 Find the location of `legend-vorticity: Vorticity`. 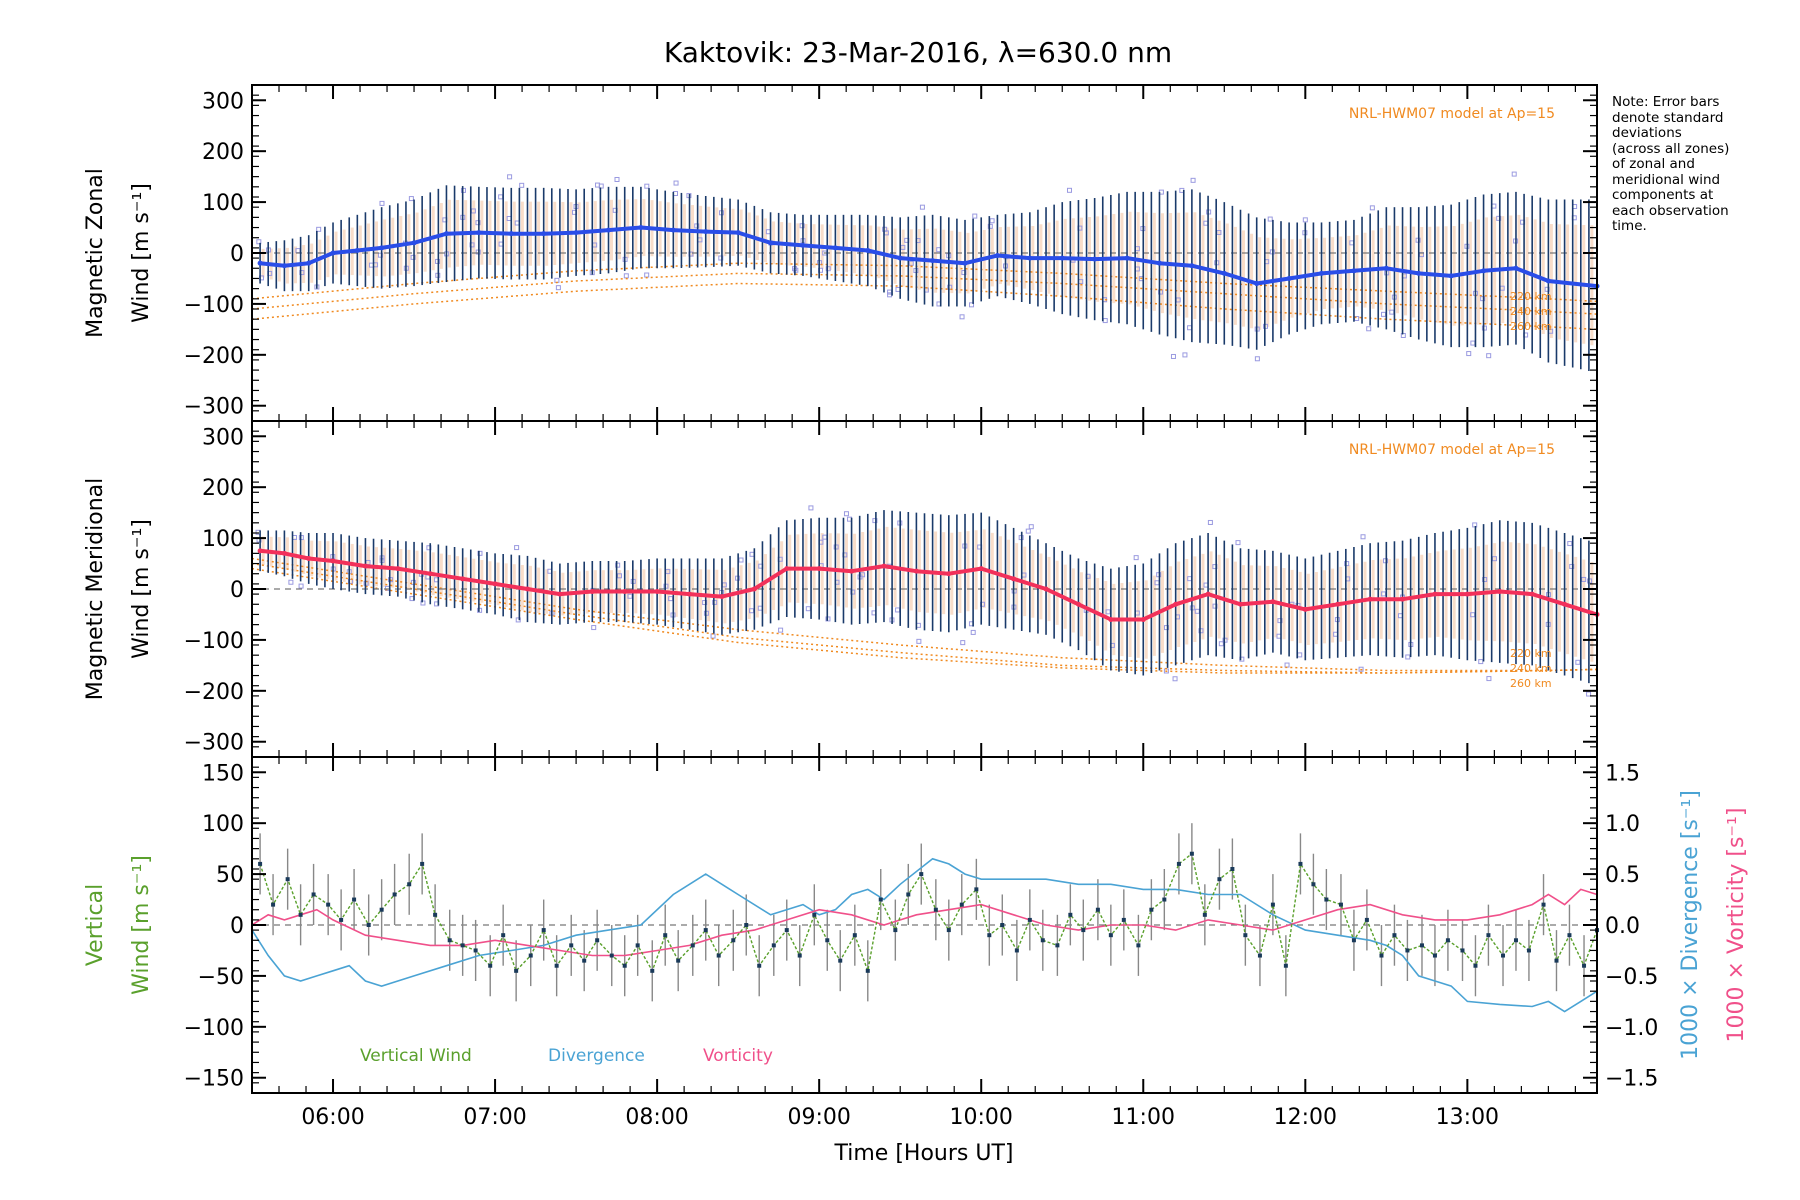

legend-vorticity: Vorticity is located at coordinates (738, 1056).